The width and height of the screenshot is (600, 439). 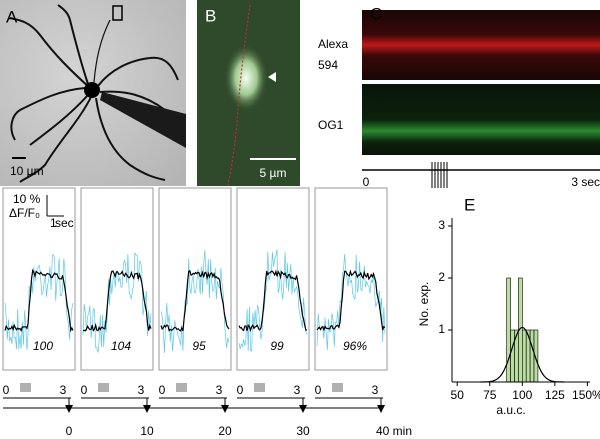 What do you see at coordinates (481, 45) in the screenshot?
I see `linescan-red` at bounding box center [481, 45].